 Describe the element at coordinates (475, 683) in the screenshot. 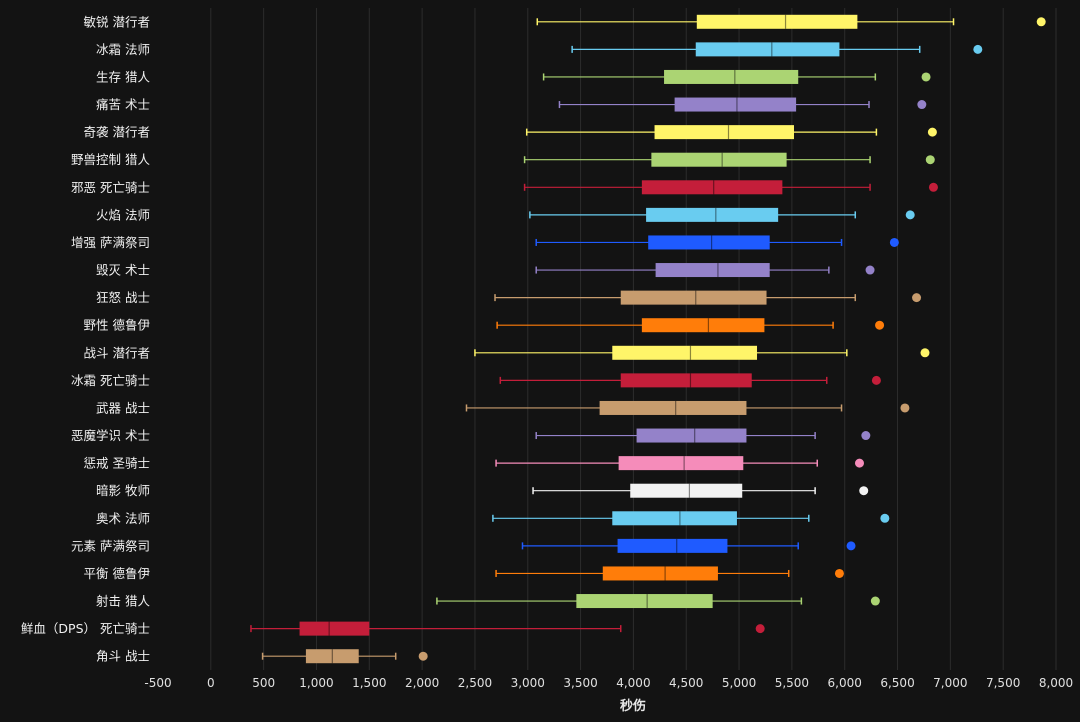

I see `x-tick-label: 2,500` at that location.